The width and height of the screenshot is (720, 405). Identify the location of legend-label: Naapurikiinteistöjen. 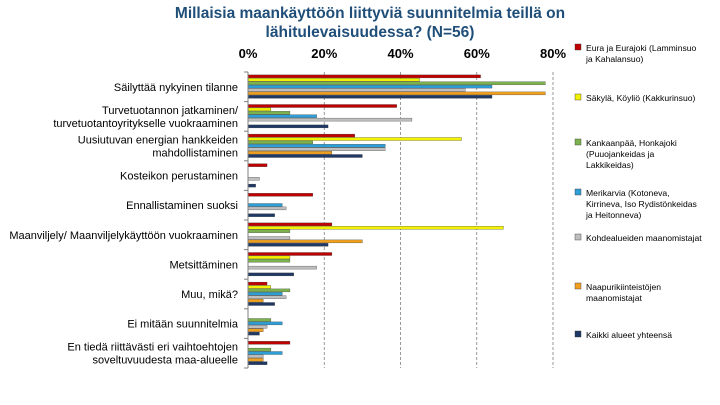
(623, 287).